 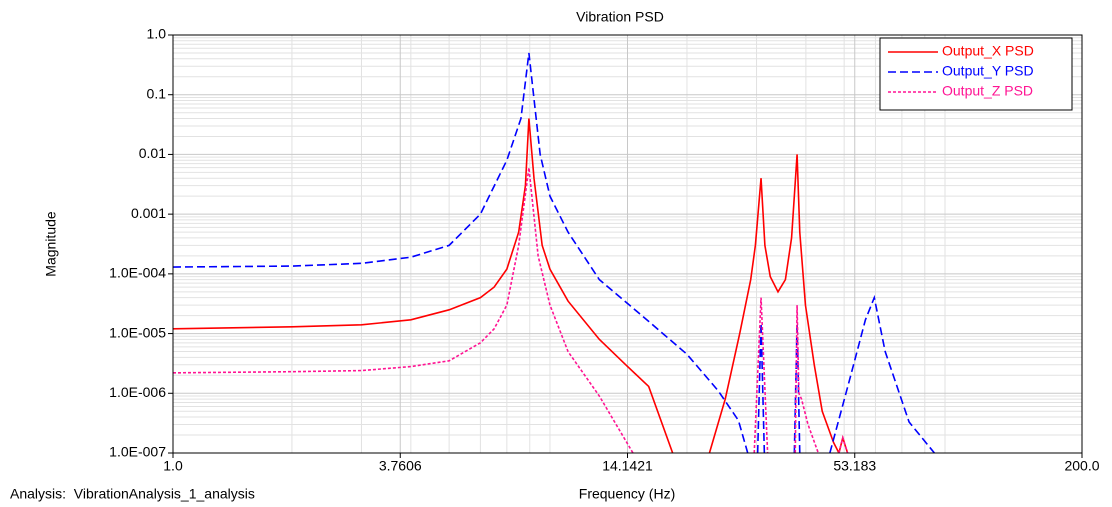 I want to click on x-tick-label: 53.183, so click(x=854, y=466).